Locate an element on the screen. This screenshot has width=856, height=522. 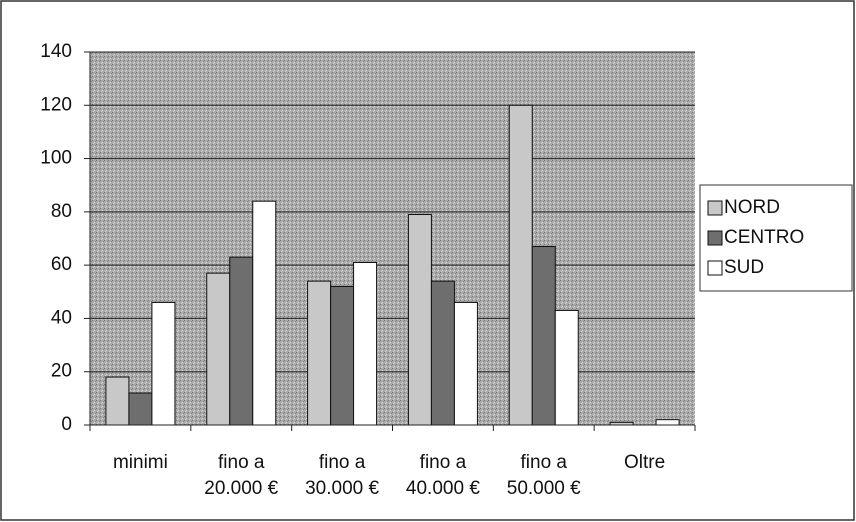
y-tick-label: 80 is located at coordinates (61, 211).